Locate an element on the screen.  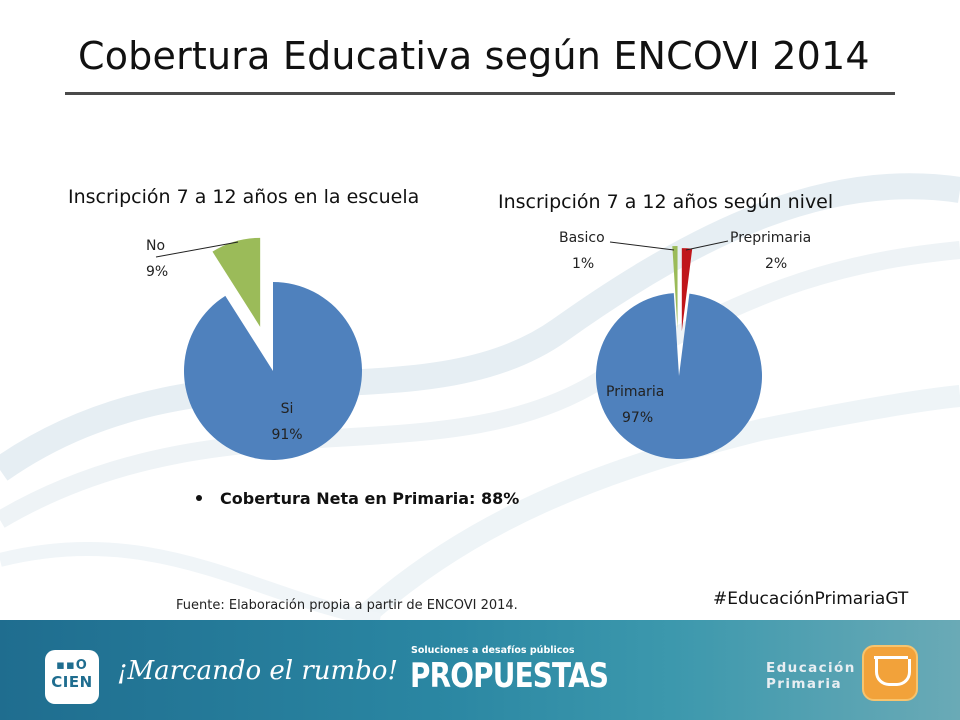
cien-logo: ▪▪O CIEN is located at coordinates (72, 677).